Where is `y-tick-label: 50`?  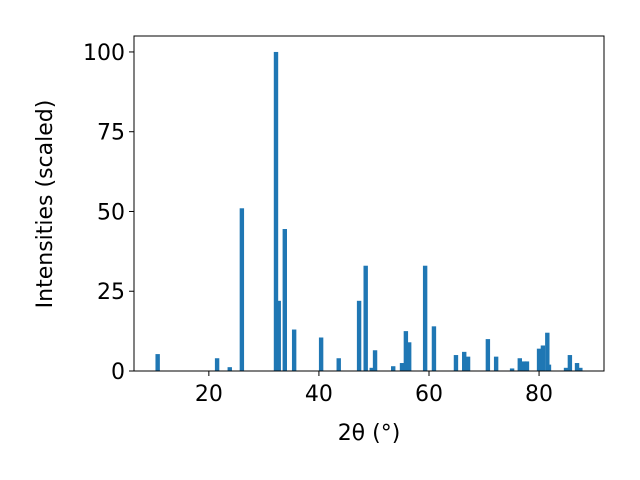 y-tick-label: 50 is located at coordinates (111, 212).